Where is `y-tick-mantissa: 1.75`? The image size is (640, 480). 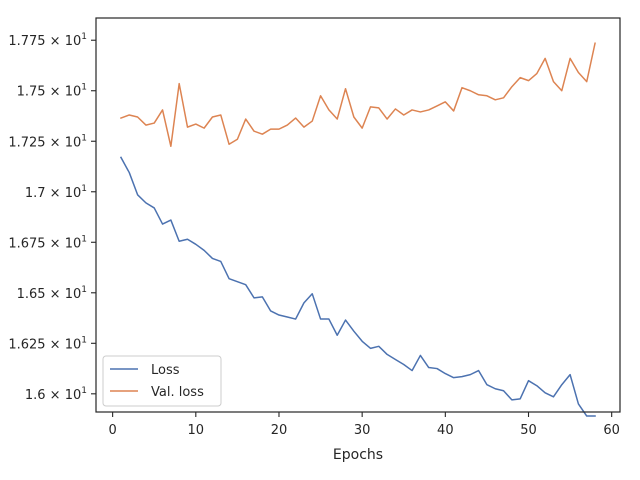 y-tick-mantissa: 1.75 is located at coordinates (33, 92).